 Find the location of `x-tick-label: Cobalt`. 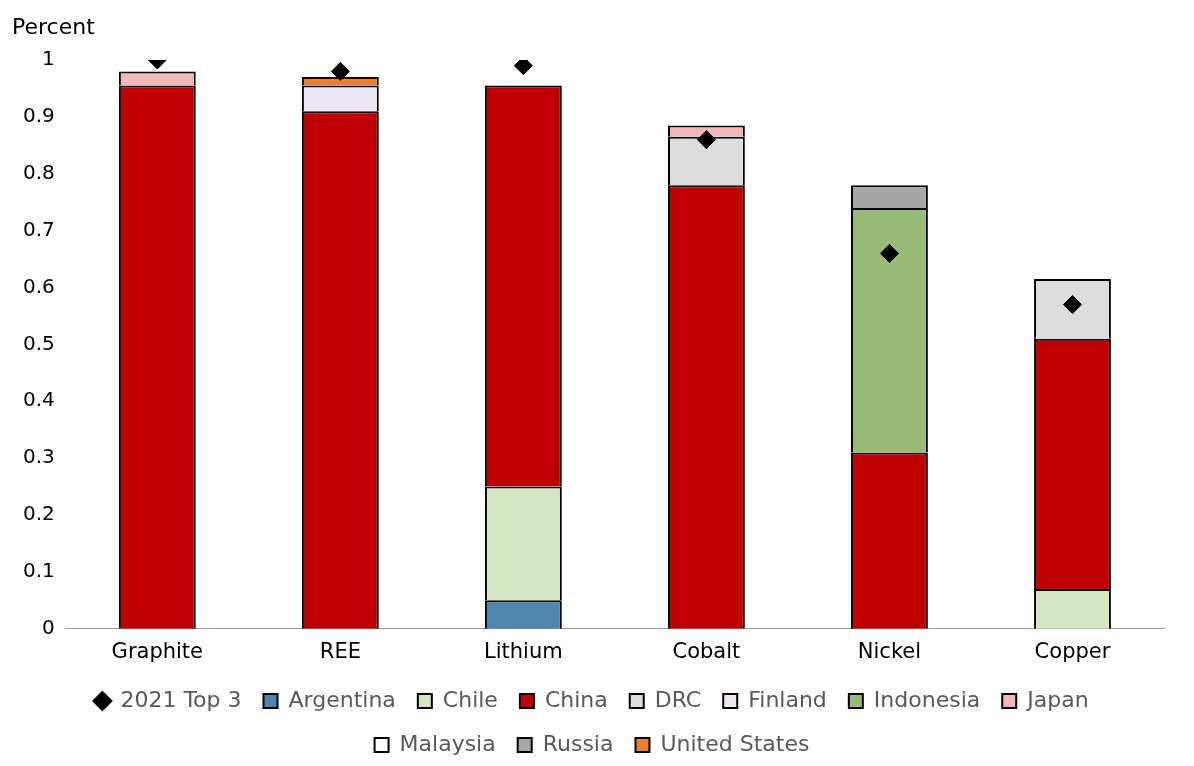

x-tick-label: Cobalt is located at coordinates (706, 650).